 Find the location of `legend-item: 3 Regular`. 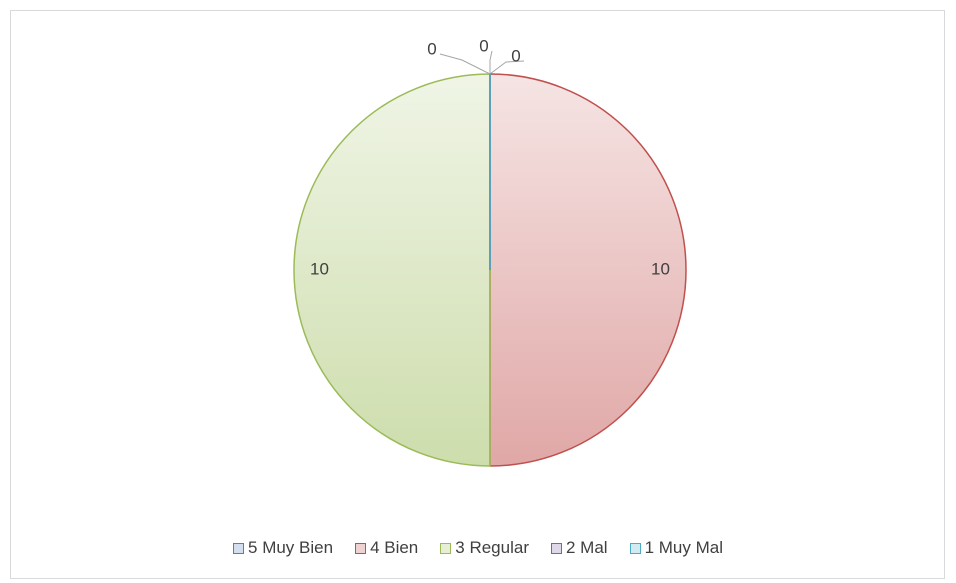

legend-item: 3 Regular is located at coordinates (484, 548).